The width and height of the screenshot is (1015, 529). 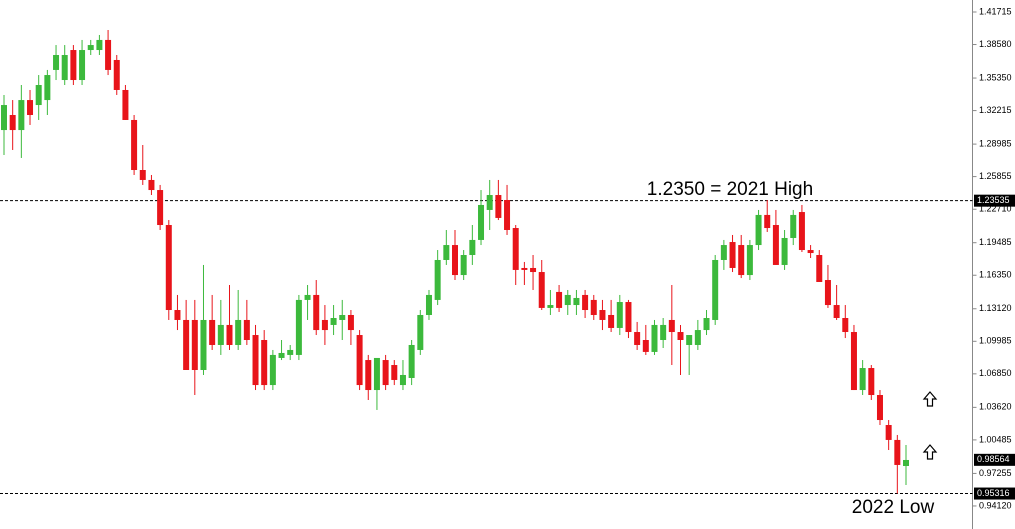 I want to click on y-tick-label: 1.32215, so click(x=995, y=110).